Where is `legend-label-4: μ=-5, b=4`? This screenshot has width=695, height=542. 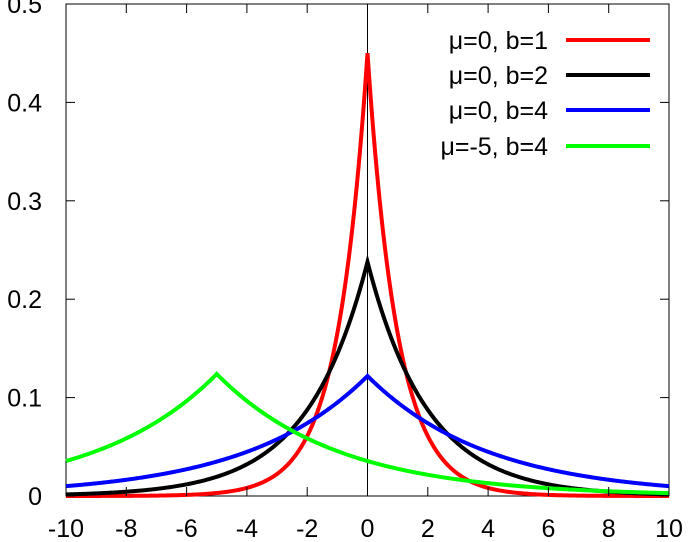
legend-label-4: μ=-5, b=4 is located at coordinates (494, 147).